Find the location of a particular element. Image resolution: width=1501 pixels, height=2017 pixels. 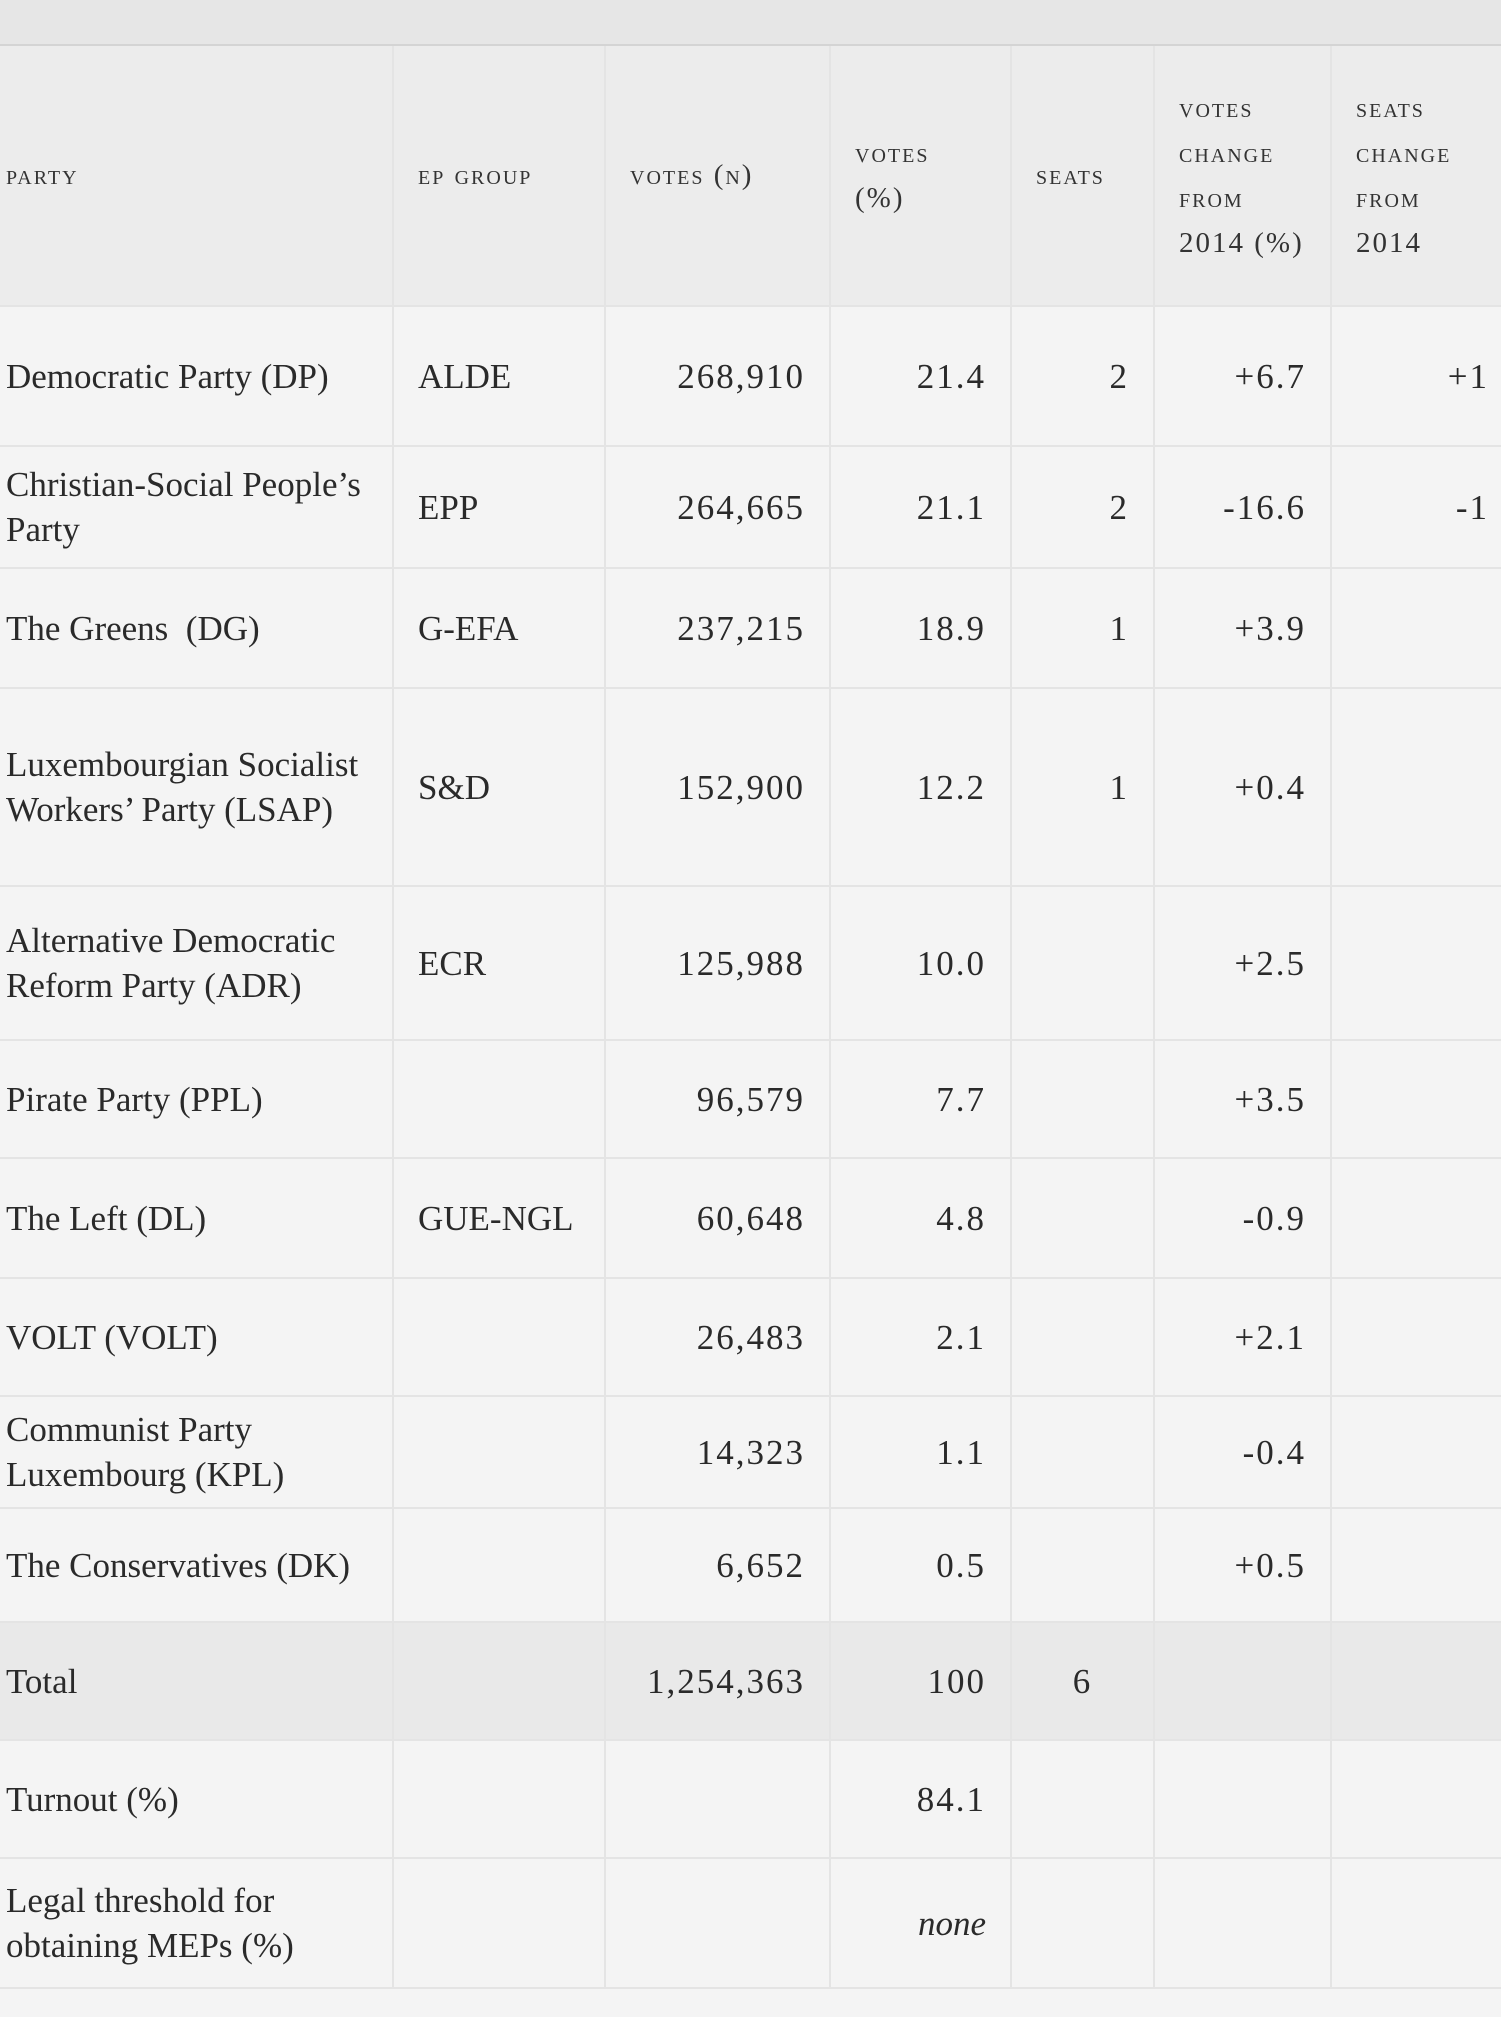

party-name: The Conservatives (DK) is located at coordinates (197, 1565).